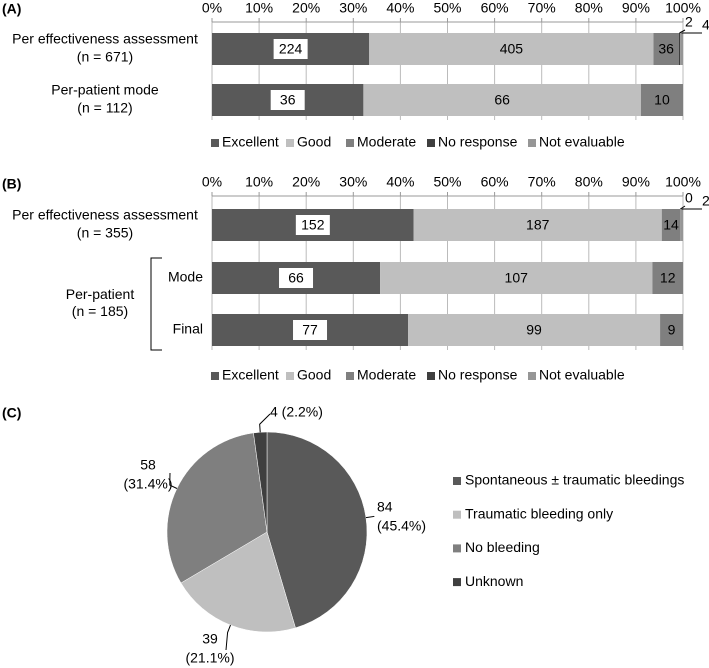 This screenshot has height=668, width=709. What do you see at coordinates (100, 311) in the screenshot?
I see `group-label: (n = 185)` at bounding box center [100, 311].